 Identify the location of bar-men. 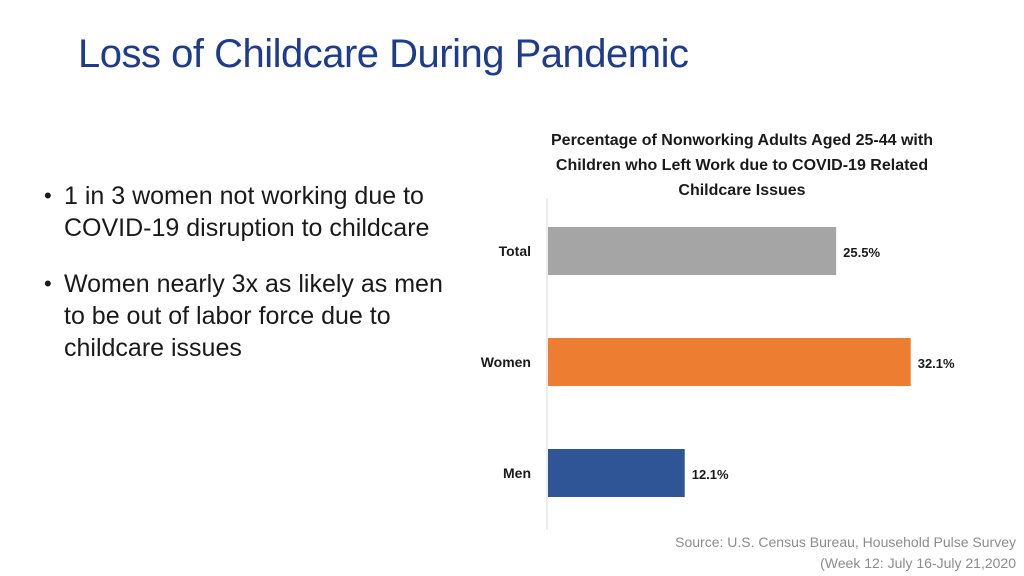
(616, 473).